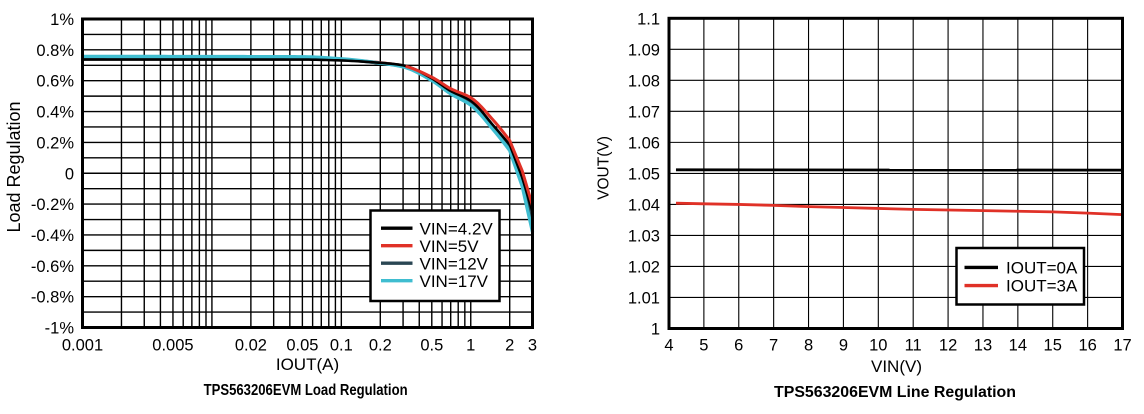  Describe the element at coordinates (457, 228) in the screenshot. I see `svg-text: VIN=4.2V` at that location.